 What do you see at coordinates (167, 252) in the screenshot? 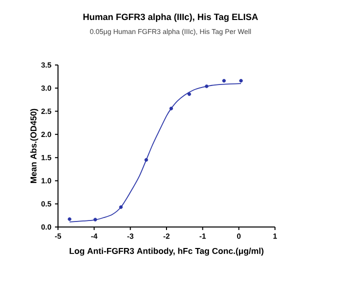
I see `x-axis-title: Log Anti-FGFR3 Antibody, hFc Tag Conc.(μg/ml)` at bounding box center [167, 252].